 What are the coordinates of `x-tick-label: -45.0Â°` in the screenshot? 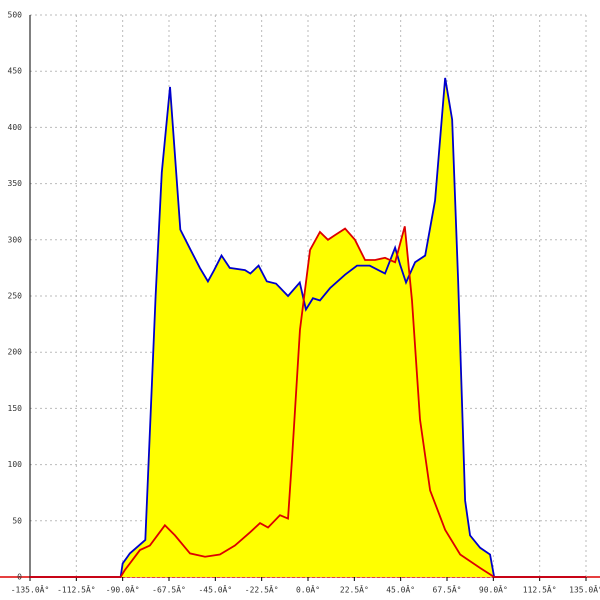 It's located at (215, 589).